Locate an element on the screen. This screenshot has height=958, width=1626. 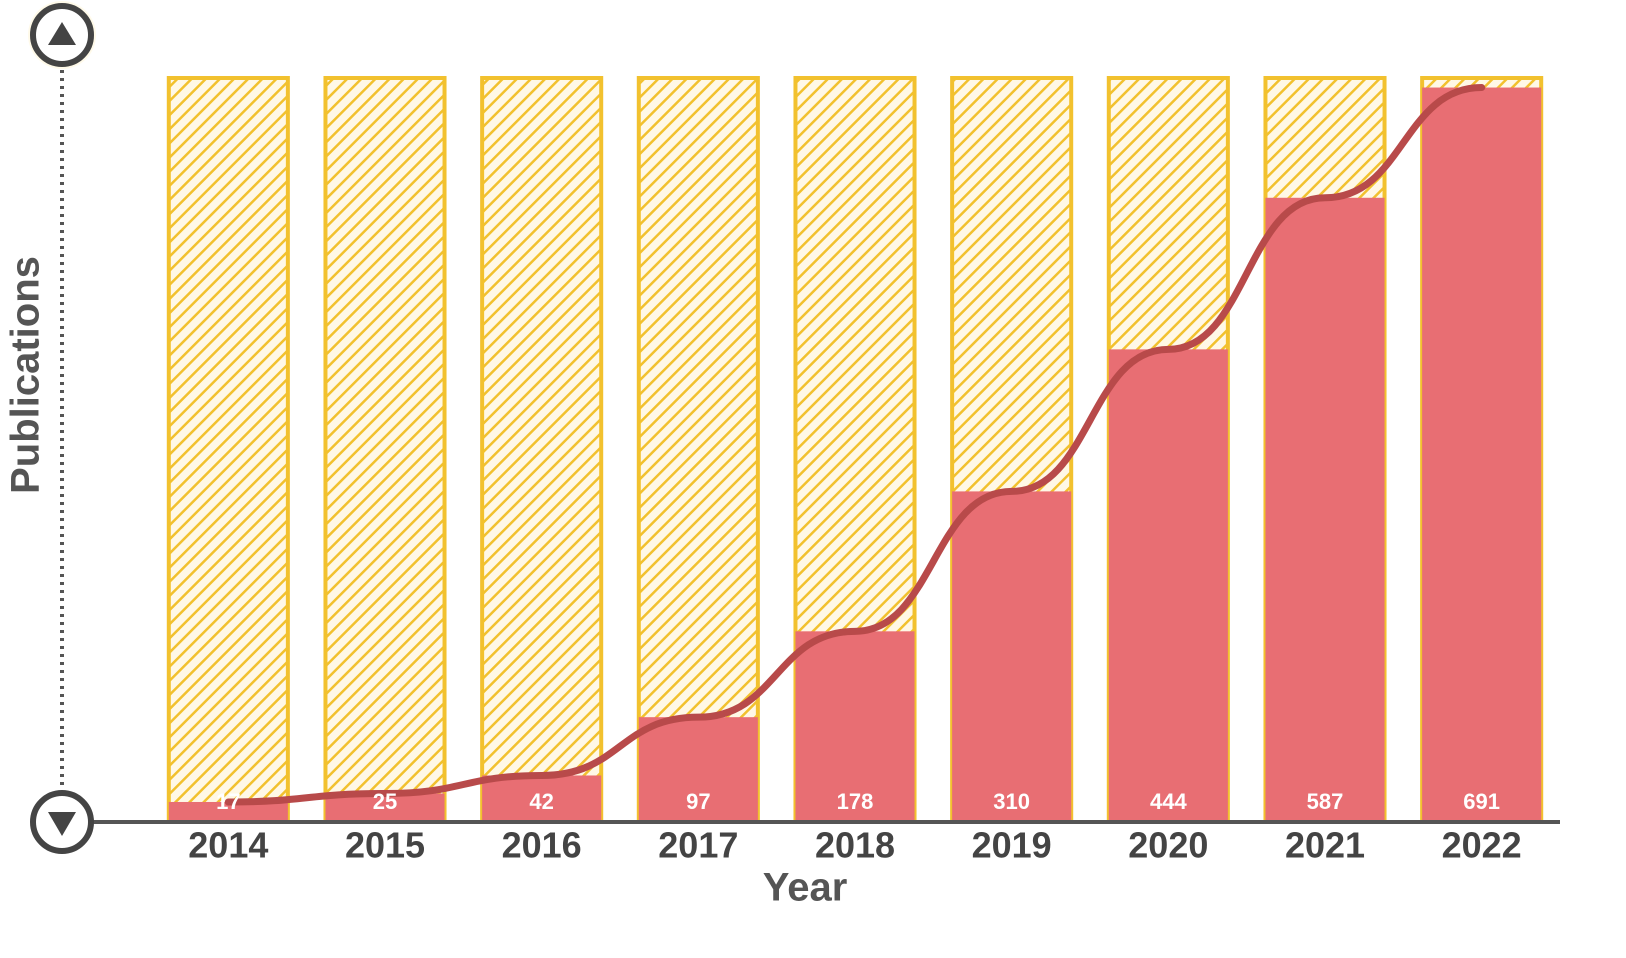
x-tick-label: 2021 is located at coordinates (1325, 845).